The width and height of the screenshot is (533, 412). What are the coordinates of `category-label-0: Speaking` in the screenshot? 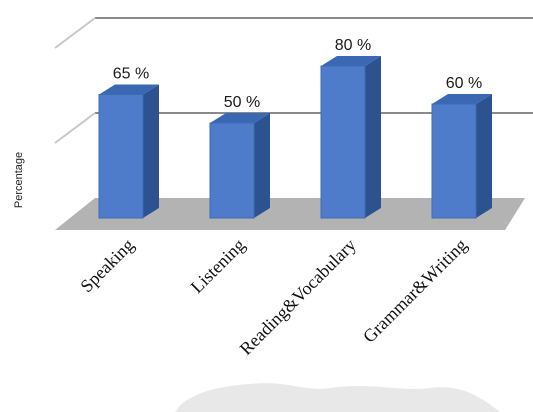 It's located at (107, 266).